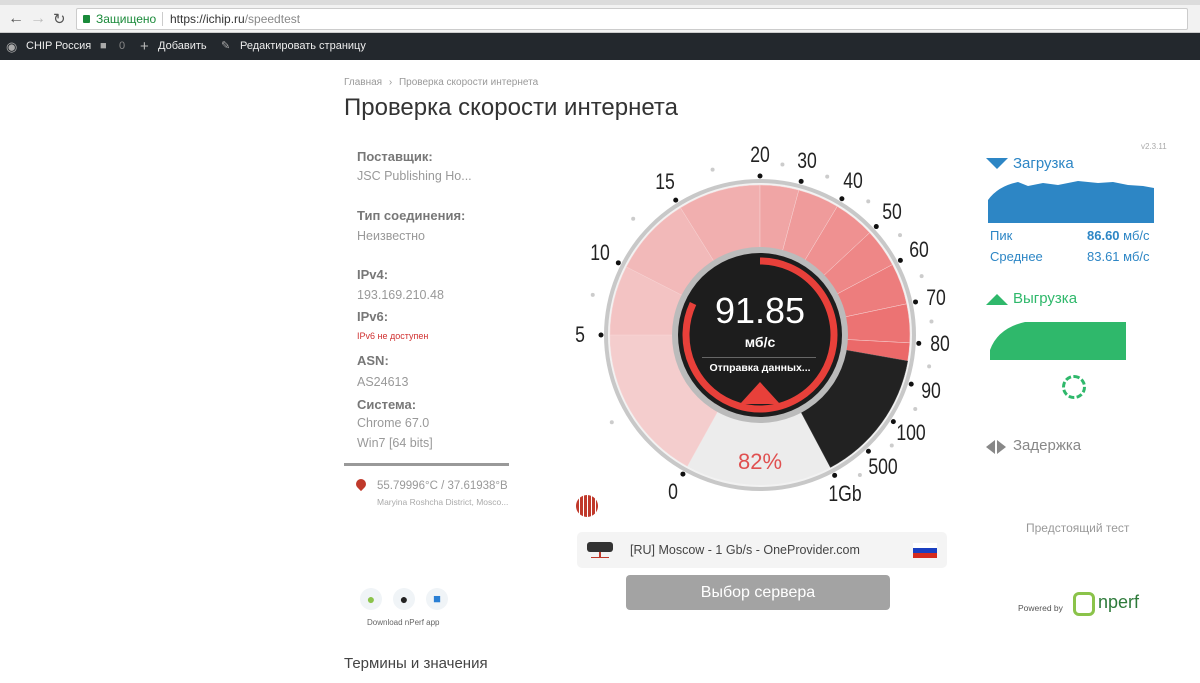  What do you see at coordinates (122, 46) in the screenshot?
I see `comment-count: 0` at bounding box center [122, 46].